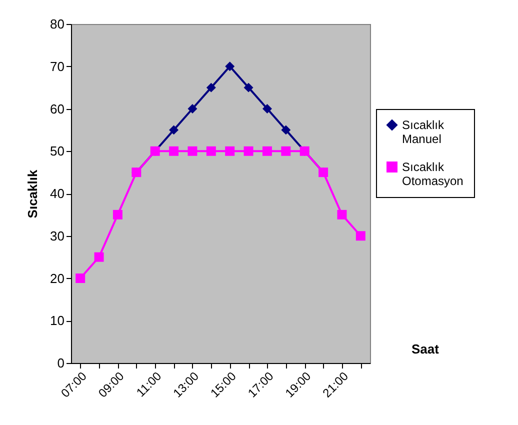  What do you see at coordinates (60, 363) in the screenshot?
I see `y-tick-label: 0` at bounding box center [60, 363].